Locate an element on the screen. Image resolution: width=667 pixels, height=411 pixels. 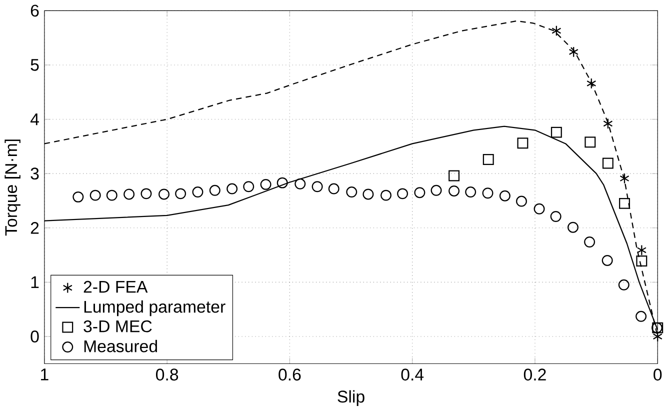
legend-label: Measured is located at coordinates (120, 346).